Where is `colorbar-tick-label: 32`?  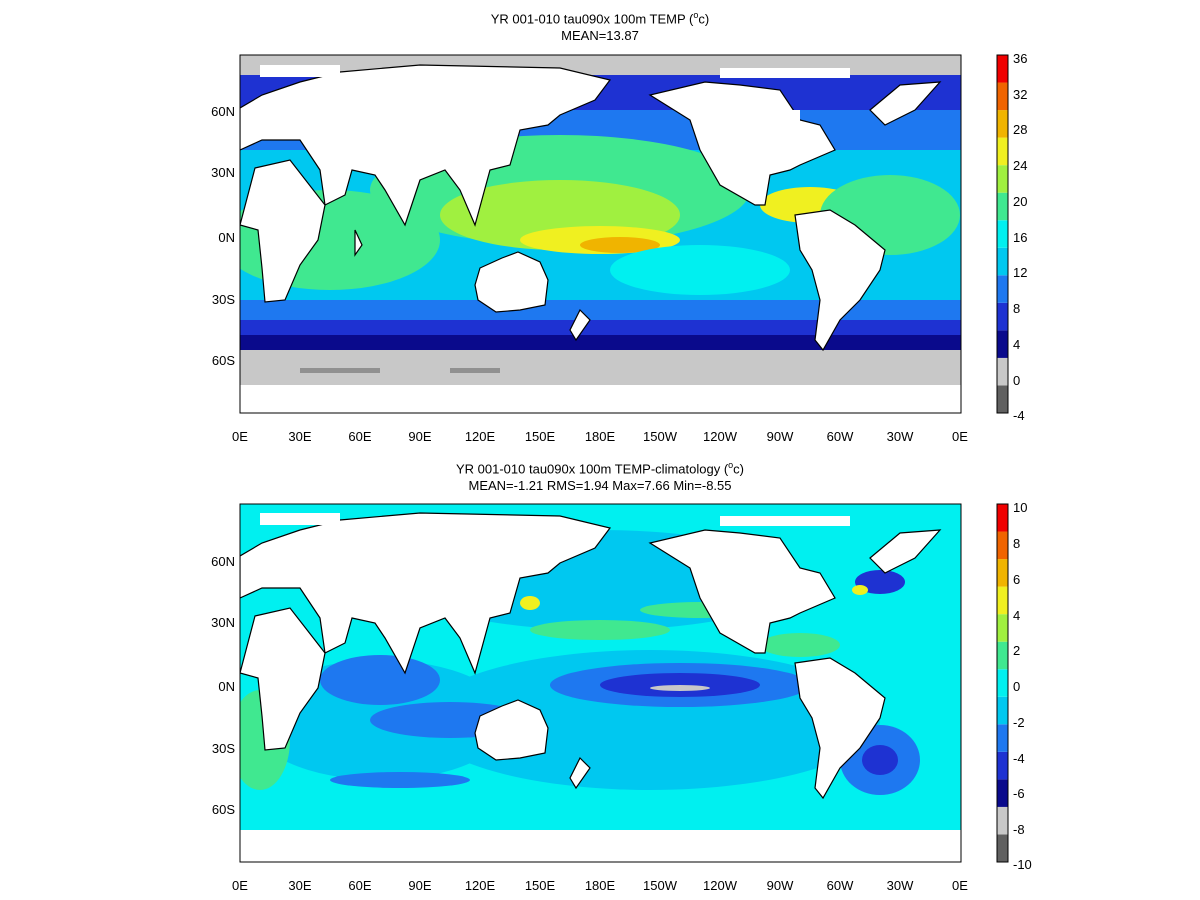 colorbar-tick-label: 32 is located at coordinates (1020, 94).